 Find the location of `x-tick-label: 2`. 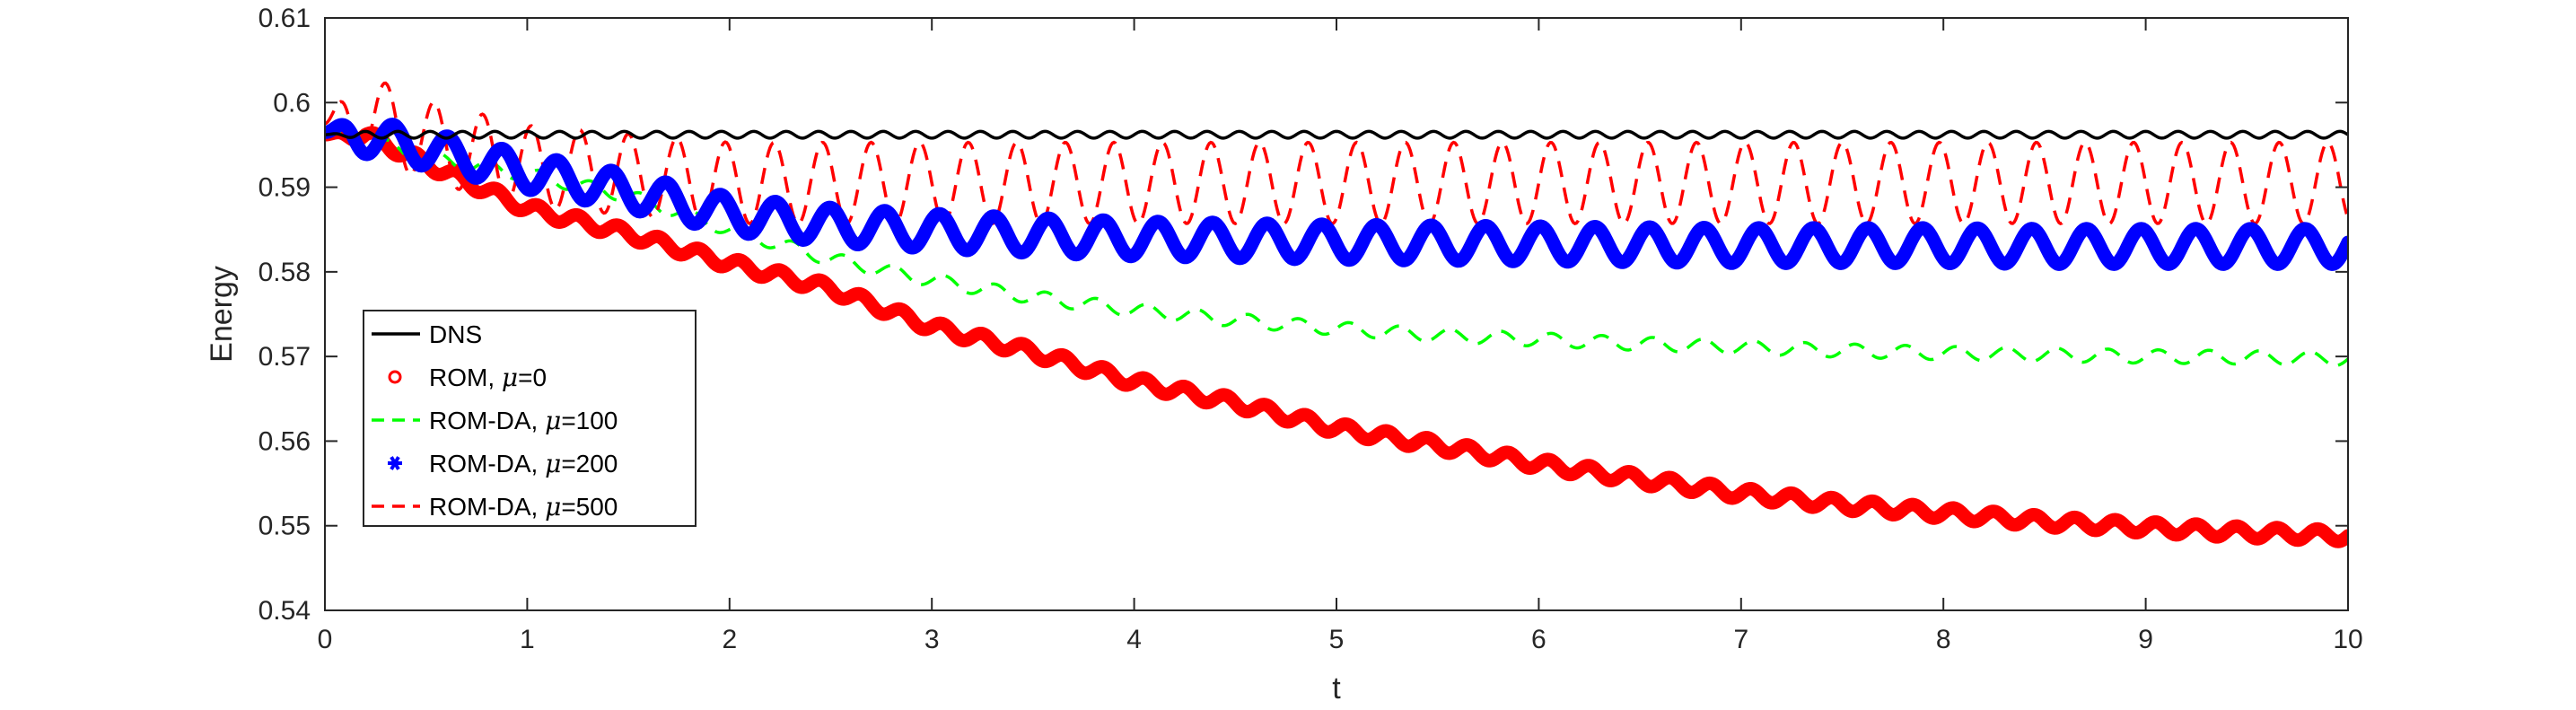

x-tick-label: 2 is located at coordinates (729, 639).